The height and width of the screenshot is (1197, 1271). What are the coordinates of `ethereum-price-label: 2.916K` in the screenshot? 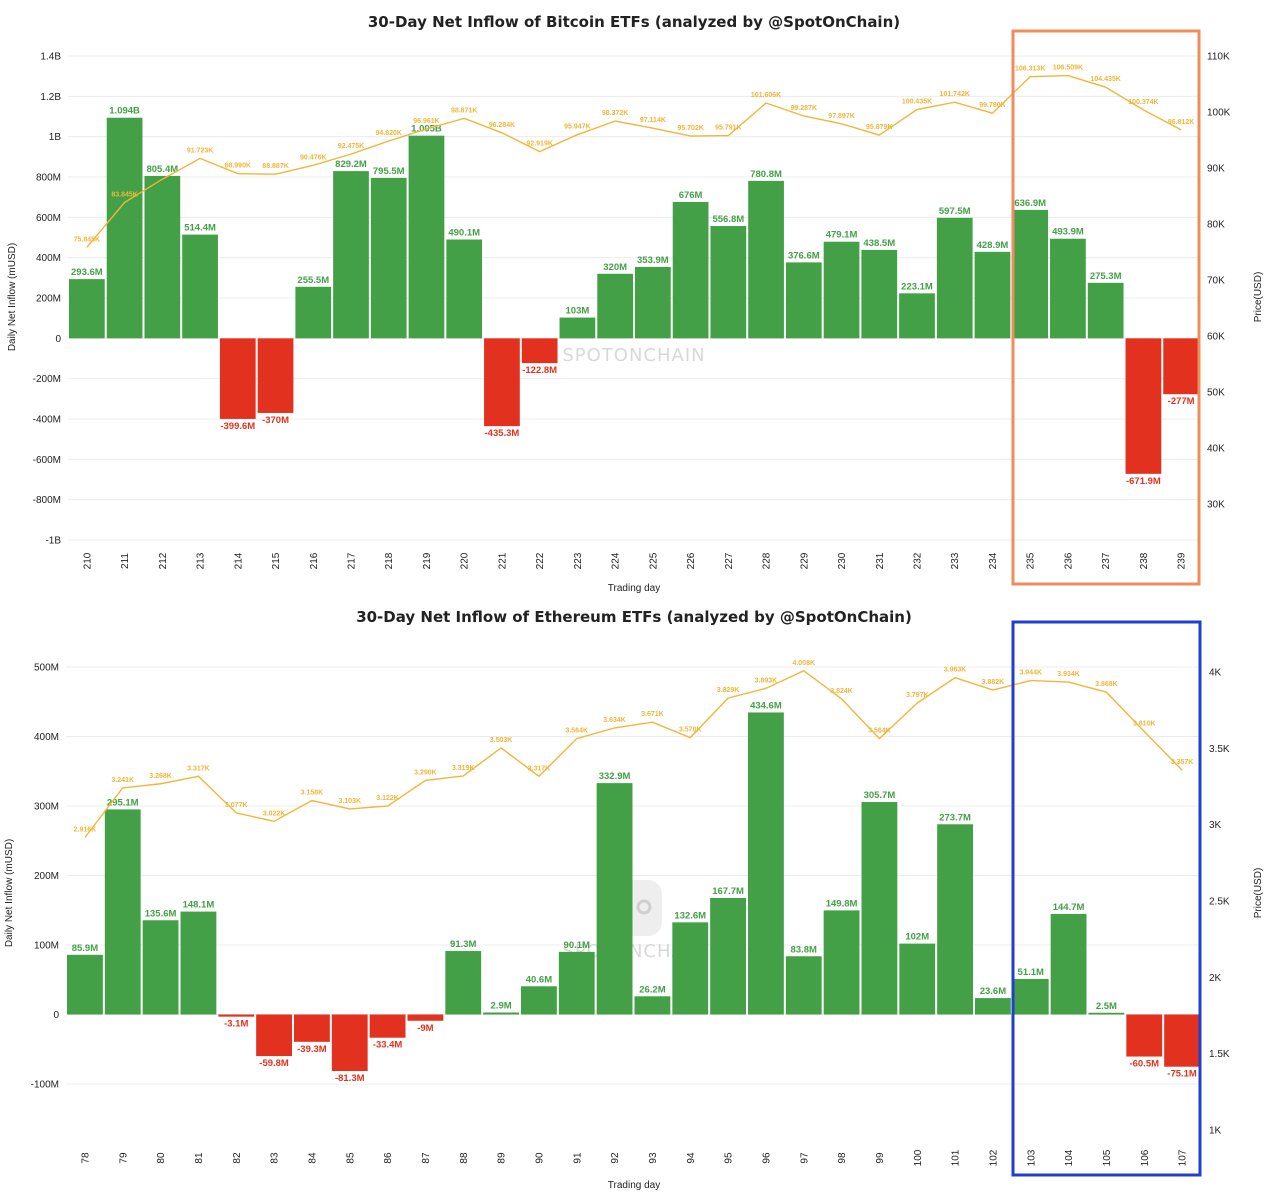 It's located at (85, 829).